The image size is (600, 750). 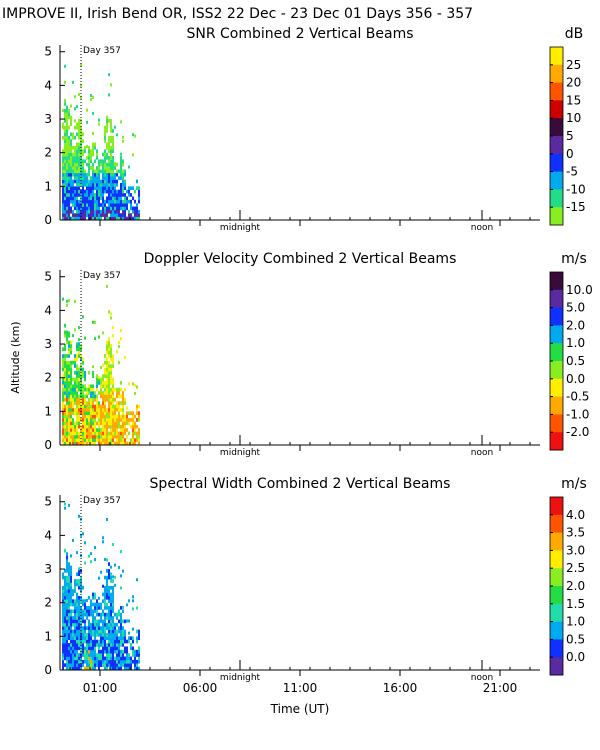 I want to click on x-axis-label: Time (UT), so click(x=300, y=709).